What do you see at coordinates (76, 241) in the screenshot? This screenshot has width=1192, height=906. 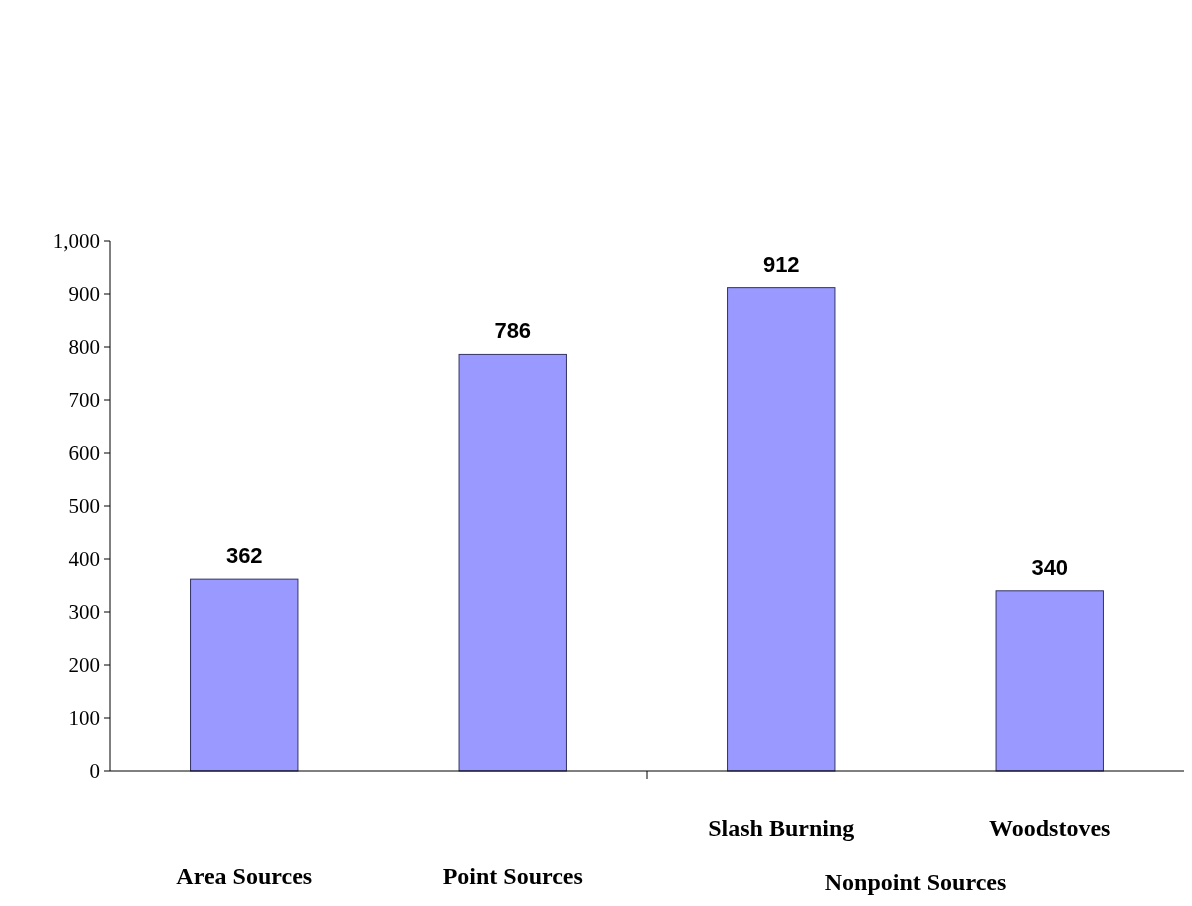 I see `y-tick-label: 1,000` at bounding box center [76, 241].